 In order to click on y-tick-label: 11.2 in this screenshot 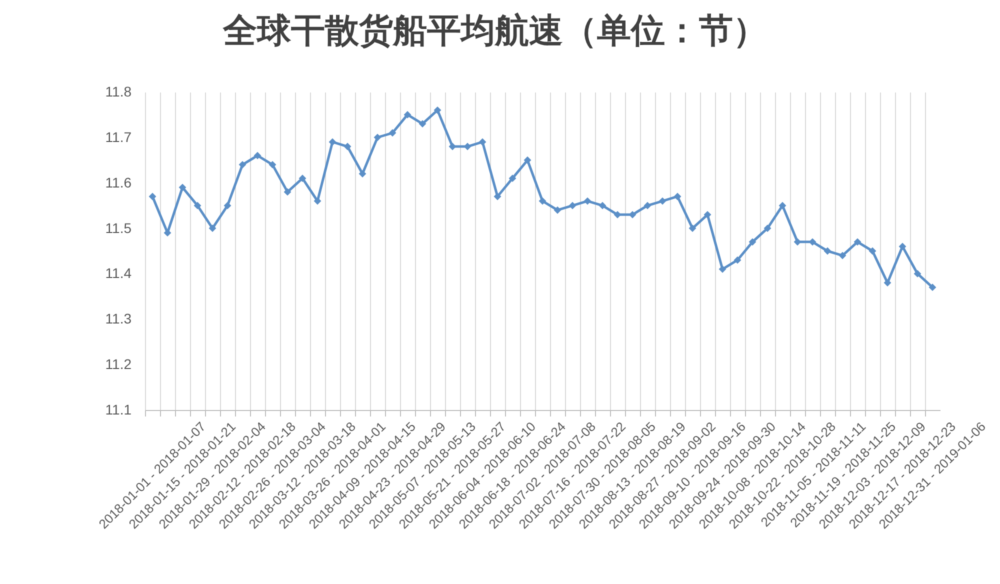, I will do `click(118, 364)`.